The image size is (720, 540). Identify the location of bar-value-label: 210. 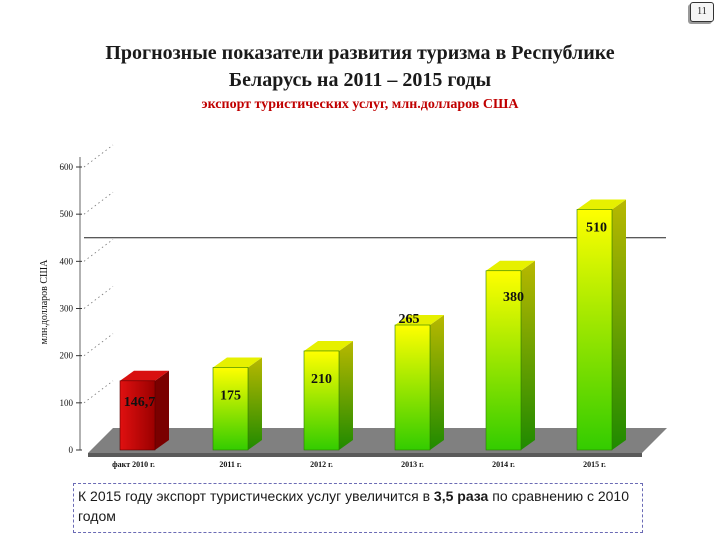
(321, 379).